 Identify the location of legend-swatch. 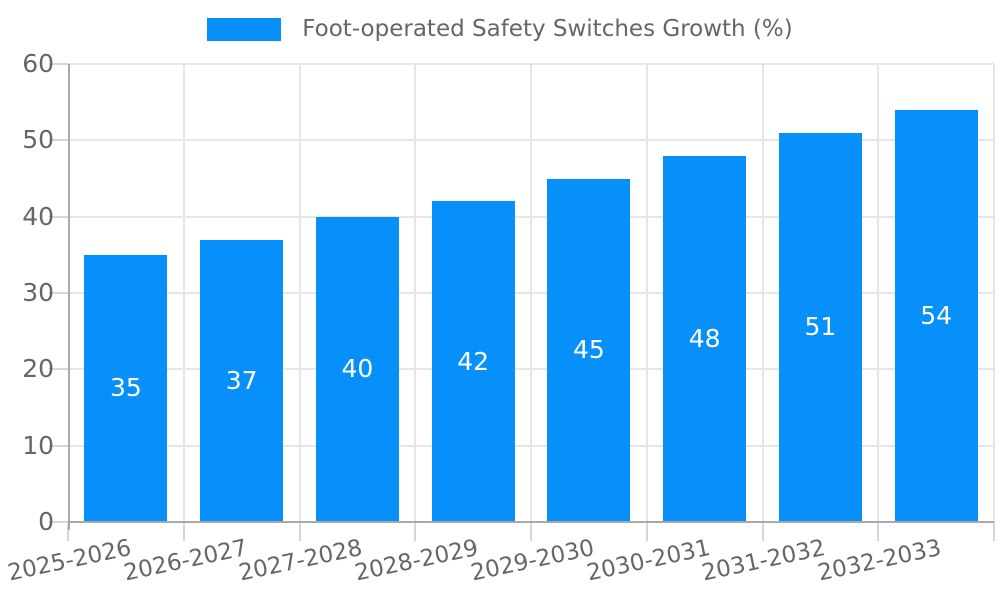
(244, 29).